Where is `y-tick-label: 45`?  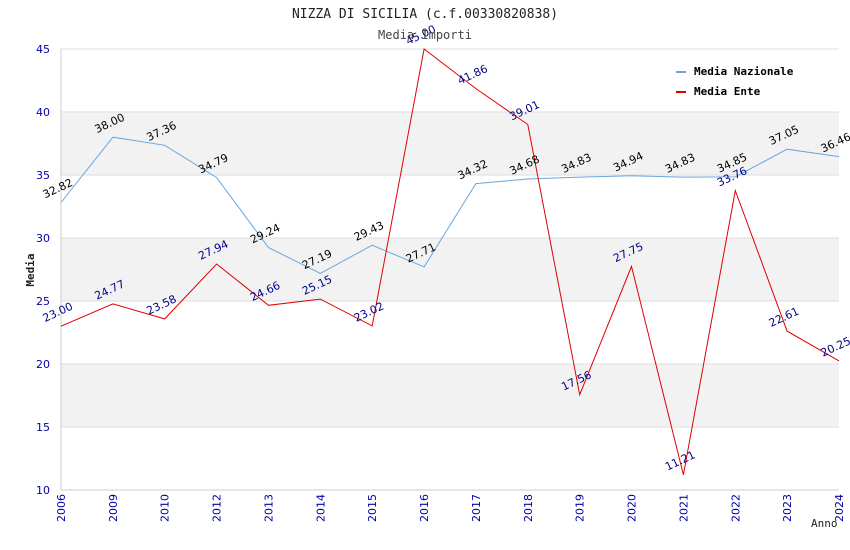
y-tick-label: 45 is located at coordinates (43, 49).